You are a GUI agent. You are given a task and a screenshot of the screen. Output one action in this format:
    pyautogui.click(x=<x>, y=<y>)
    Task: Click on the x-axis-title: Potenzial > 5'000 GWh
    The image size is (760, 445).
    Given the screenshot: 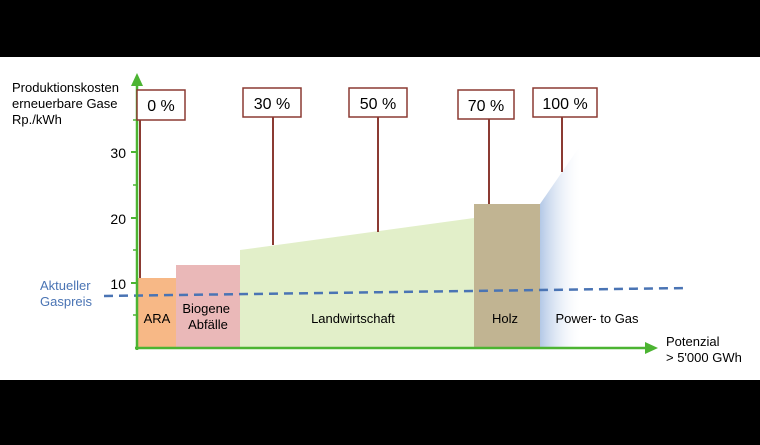 What is the action you would take?
    pyautogui.click(x=704, y=349)
    